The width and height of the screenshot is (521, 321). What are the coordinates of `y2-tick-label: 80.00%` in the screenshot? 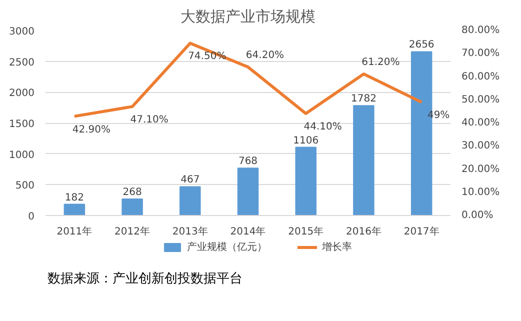 It's located at (481, 30).